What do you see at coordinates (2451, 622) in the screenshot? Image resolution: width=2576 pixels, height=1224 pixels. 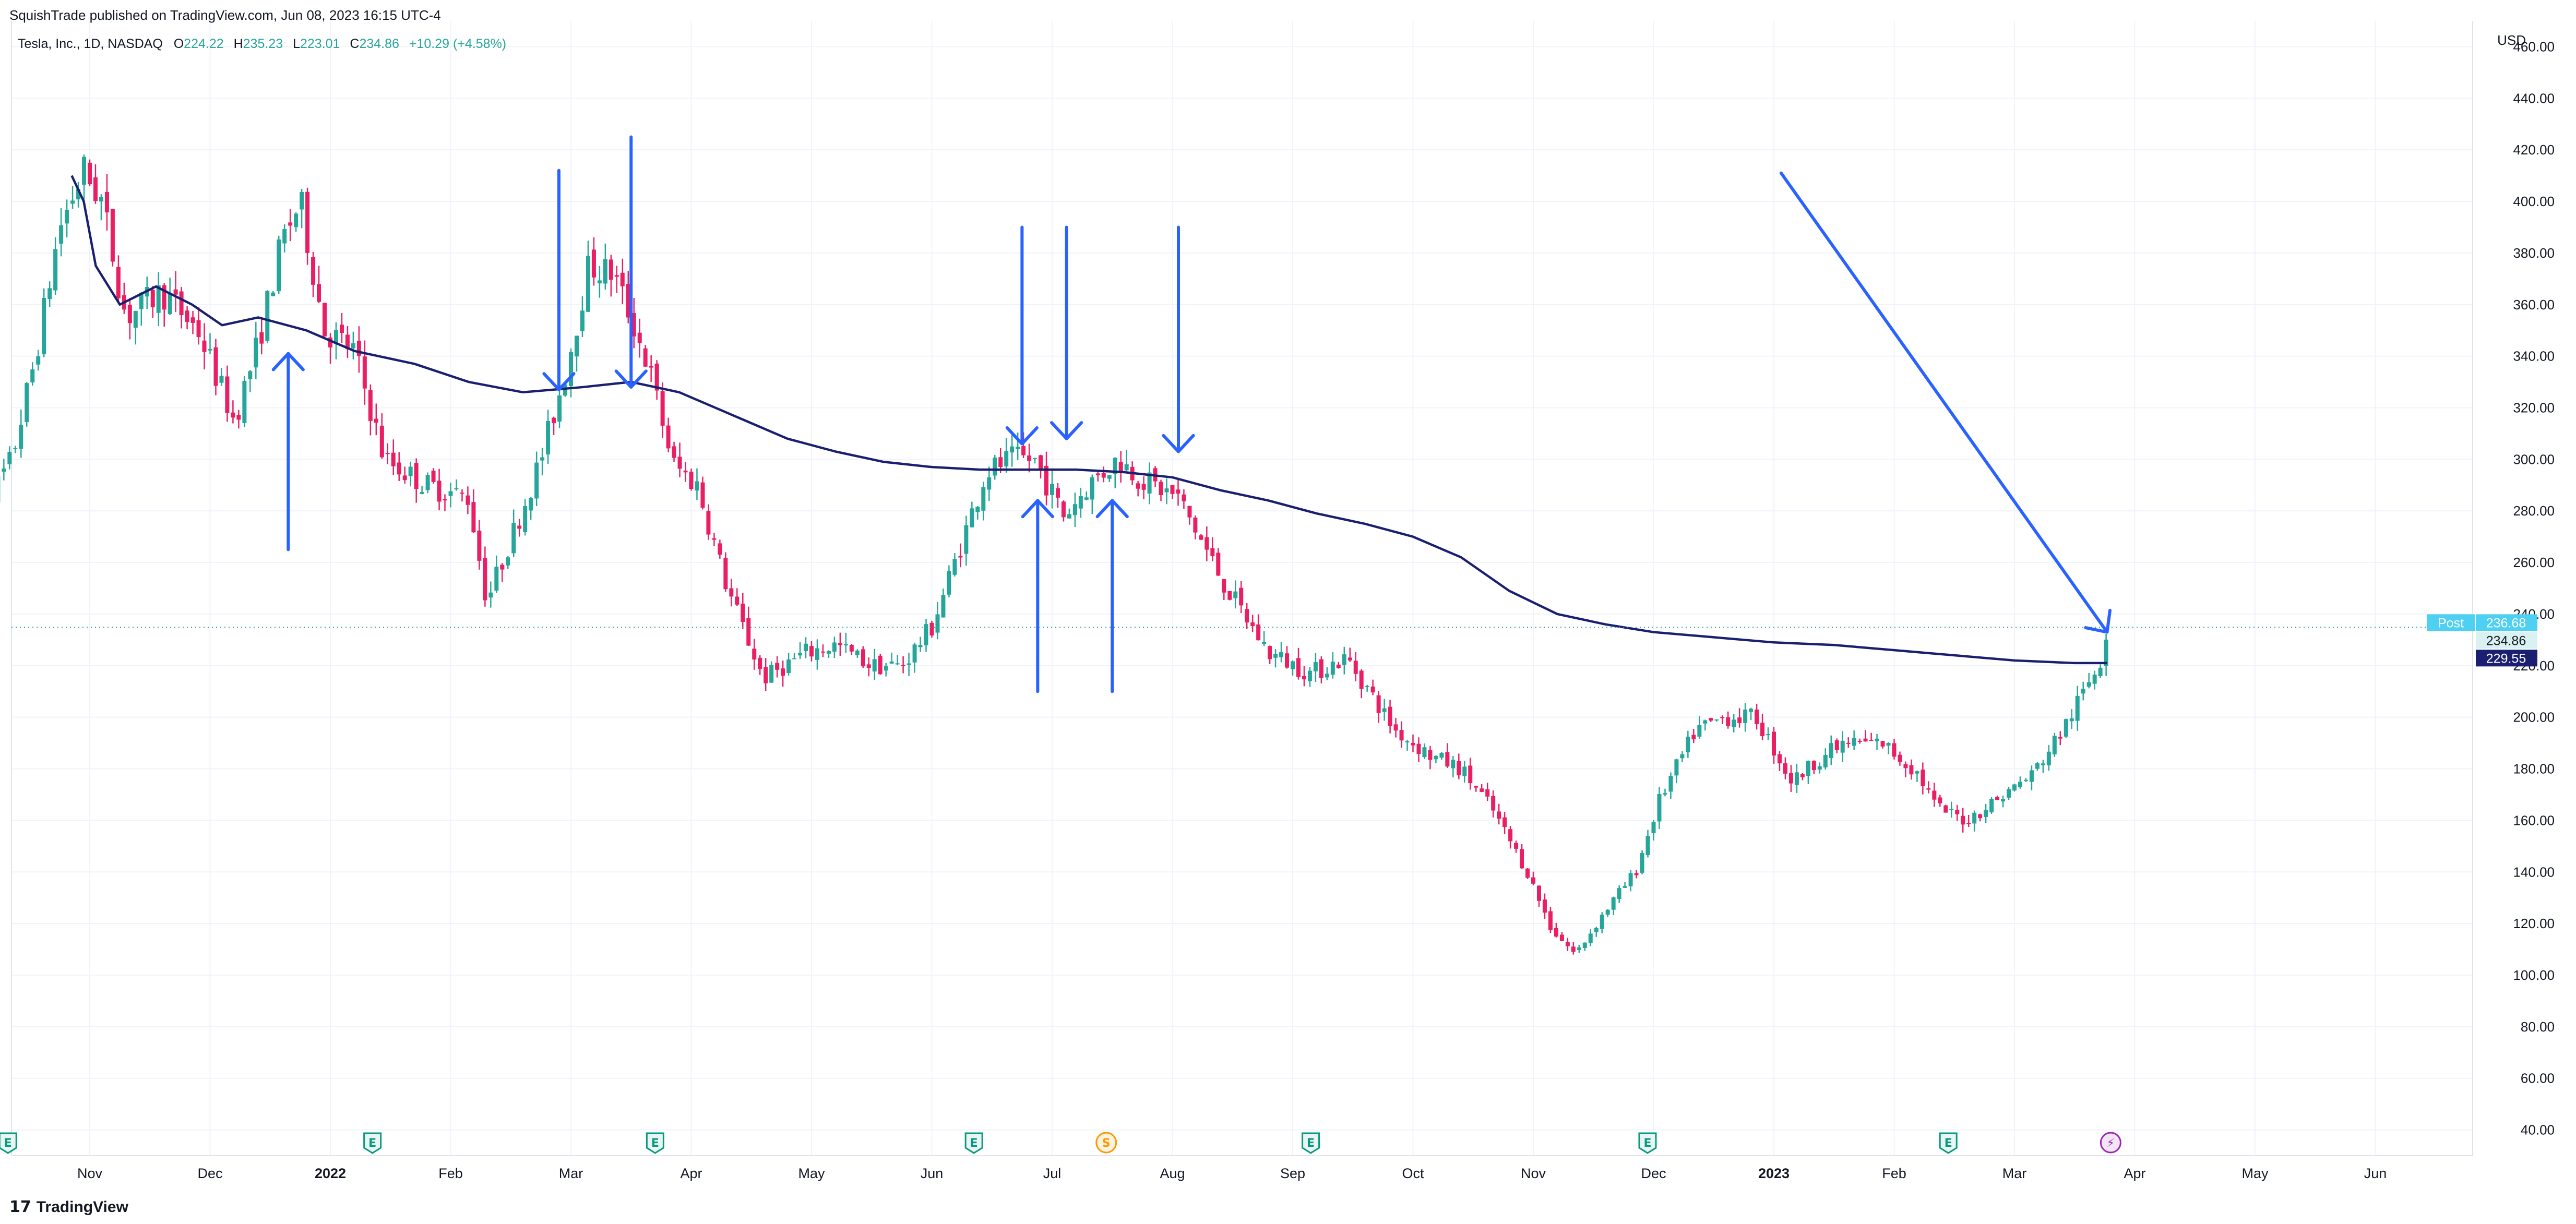 I see `price-badge-tag` at bounding box center [2451, 622].